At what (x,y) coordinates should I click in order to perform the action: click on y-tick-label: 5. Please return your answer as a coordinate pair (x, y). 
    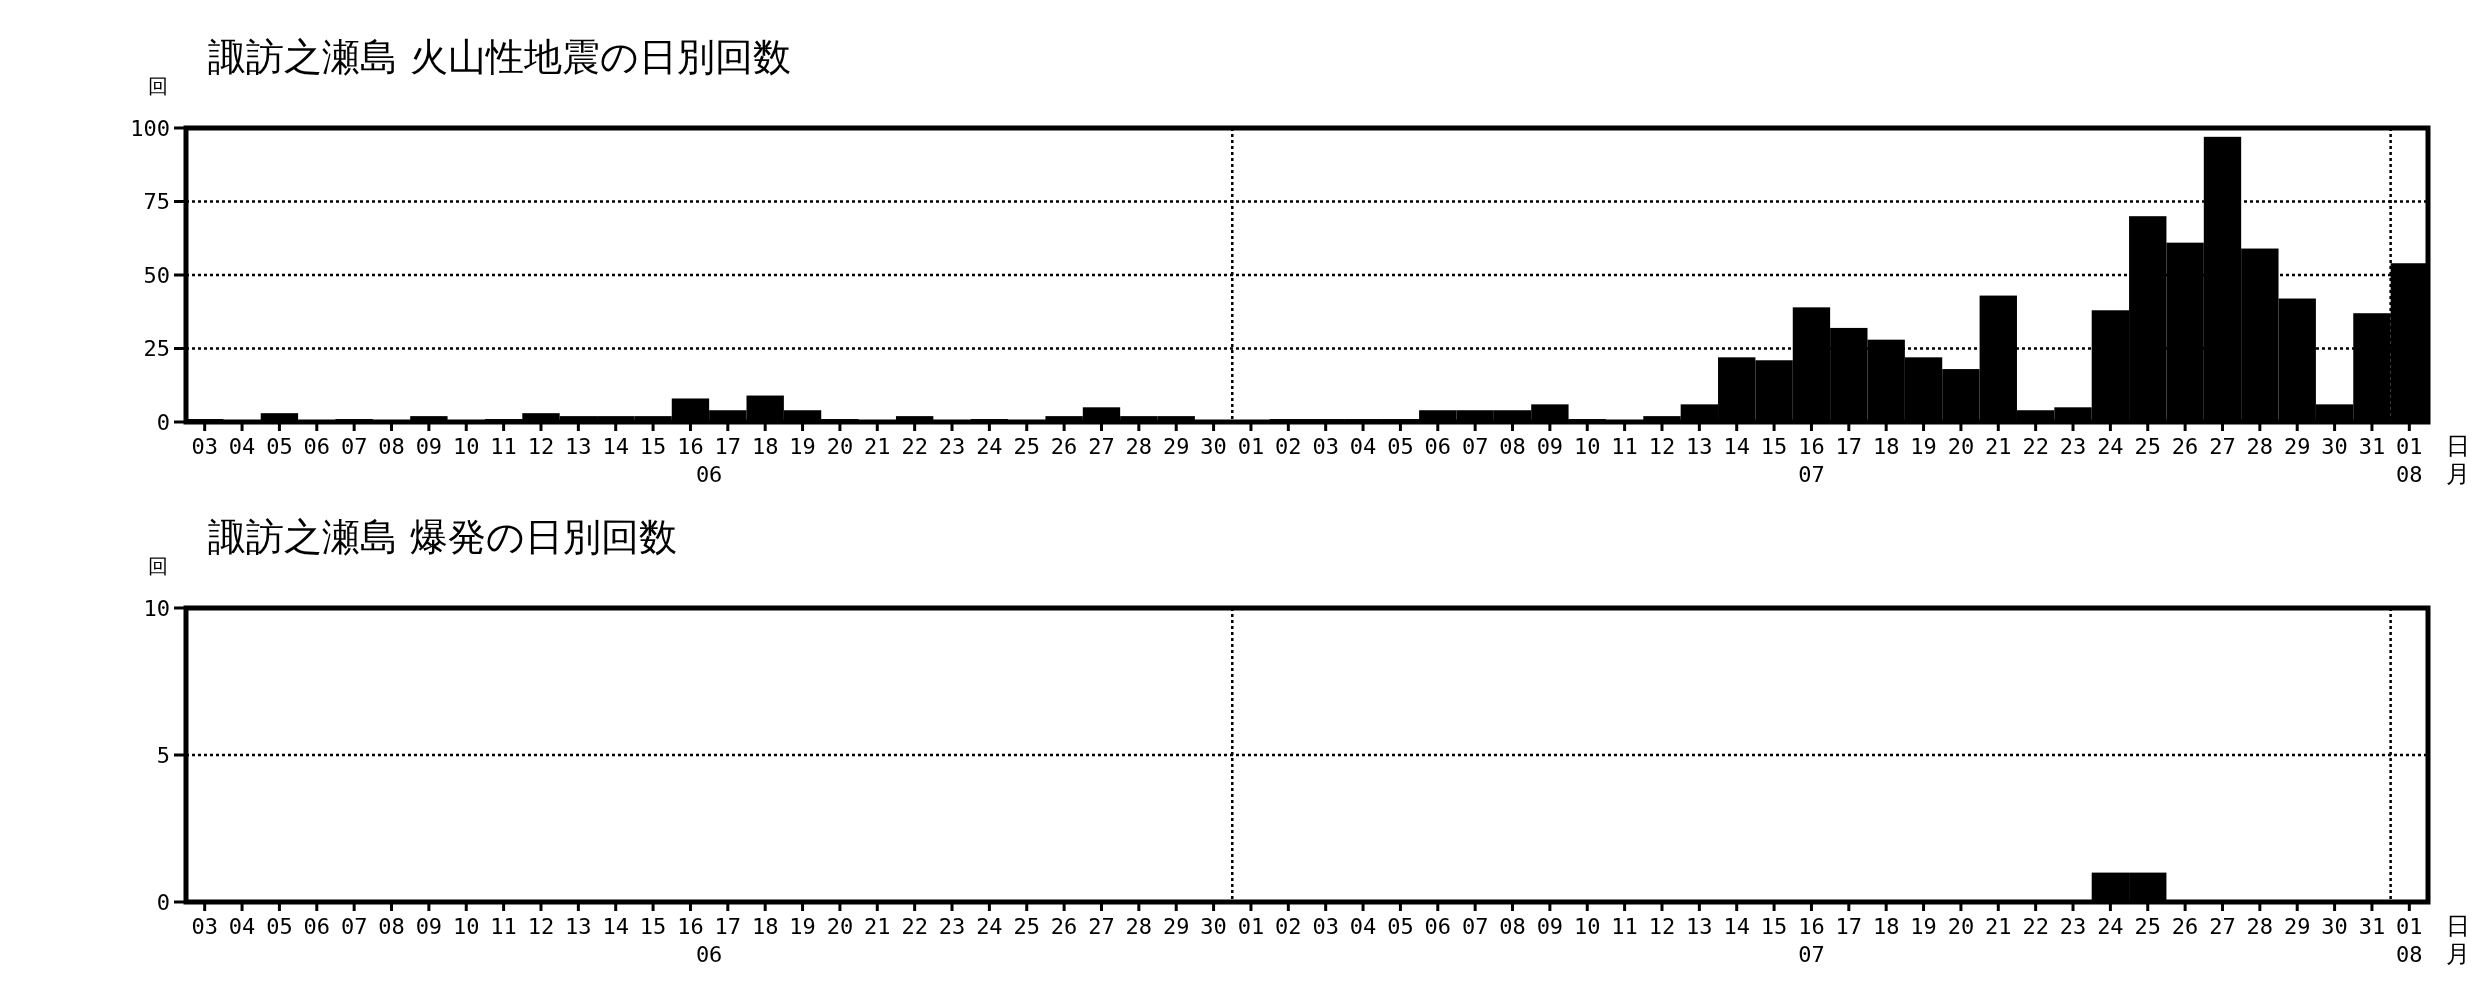
    Looking at the image, I should click on (163, 755).